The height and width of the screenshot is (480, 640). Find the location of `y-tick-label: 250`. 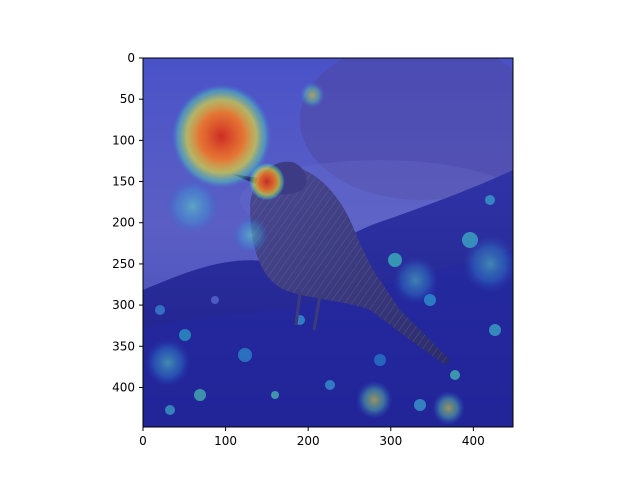

y-tick-label: 250 is located at coordinates (123, 264).